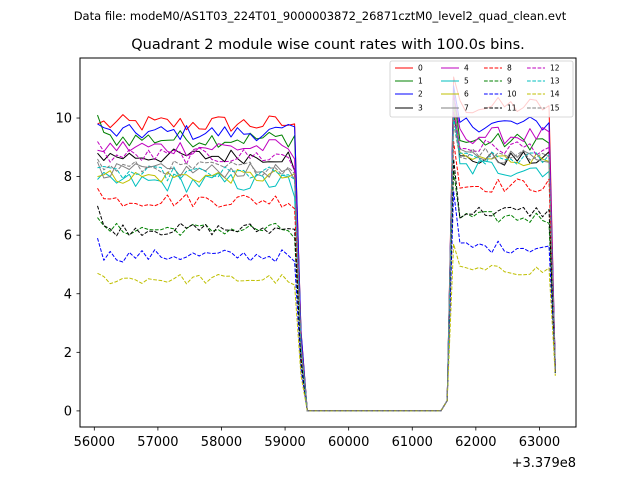  I want to click on legend-label-15: 15, so click(555, 108).